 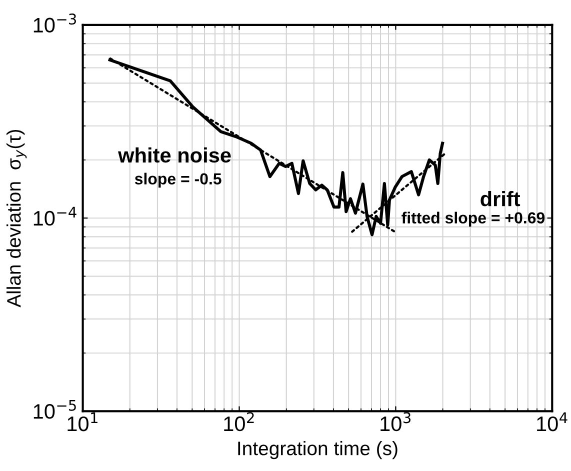 What do you see at coordinates (552, 422) in the screenshot?
I see `x-tick-label: 10$^{4}$` at bounding box center [552, 422].